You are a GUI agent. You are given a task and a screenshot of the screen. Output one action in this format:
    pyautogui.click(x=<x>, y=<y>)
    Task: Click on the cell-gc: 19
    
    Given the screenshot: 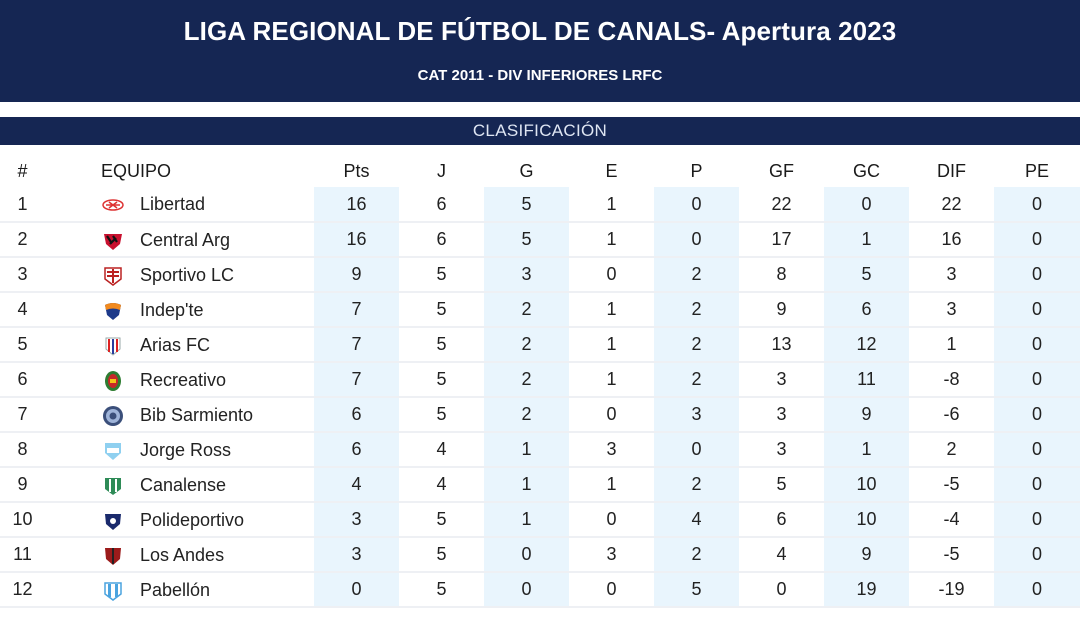 What is the action you would take?
    pyautogui.click(x=866, y=590)
    